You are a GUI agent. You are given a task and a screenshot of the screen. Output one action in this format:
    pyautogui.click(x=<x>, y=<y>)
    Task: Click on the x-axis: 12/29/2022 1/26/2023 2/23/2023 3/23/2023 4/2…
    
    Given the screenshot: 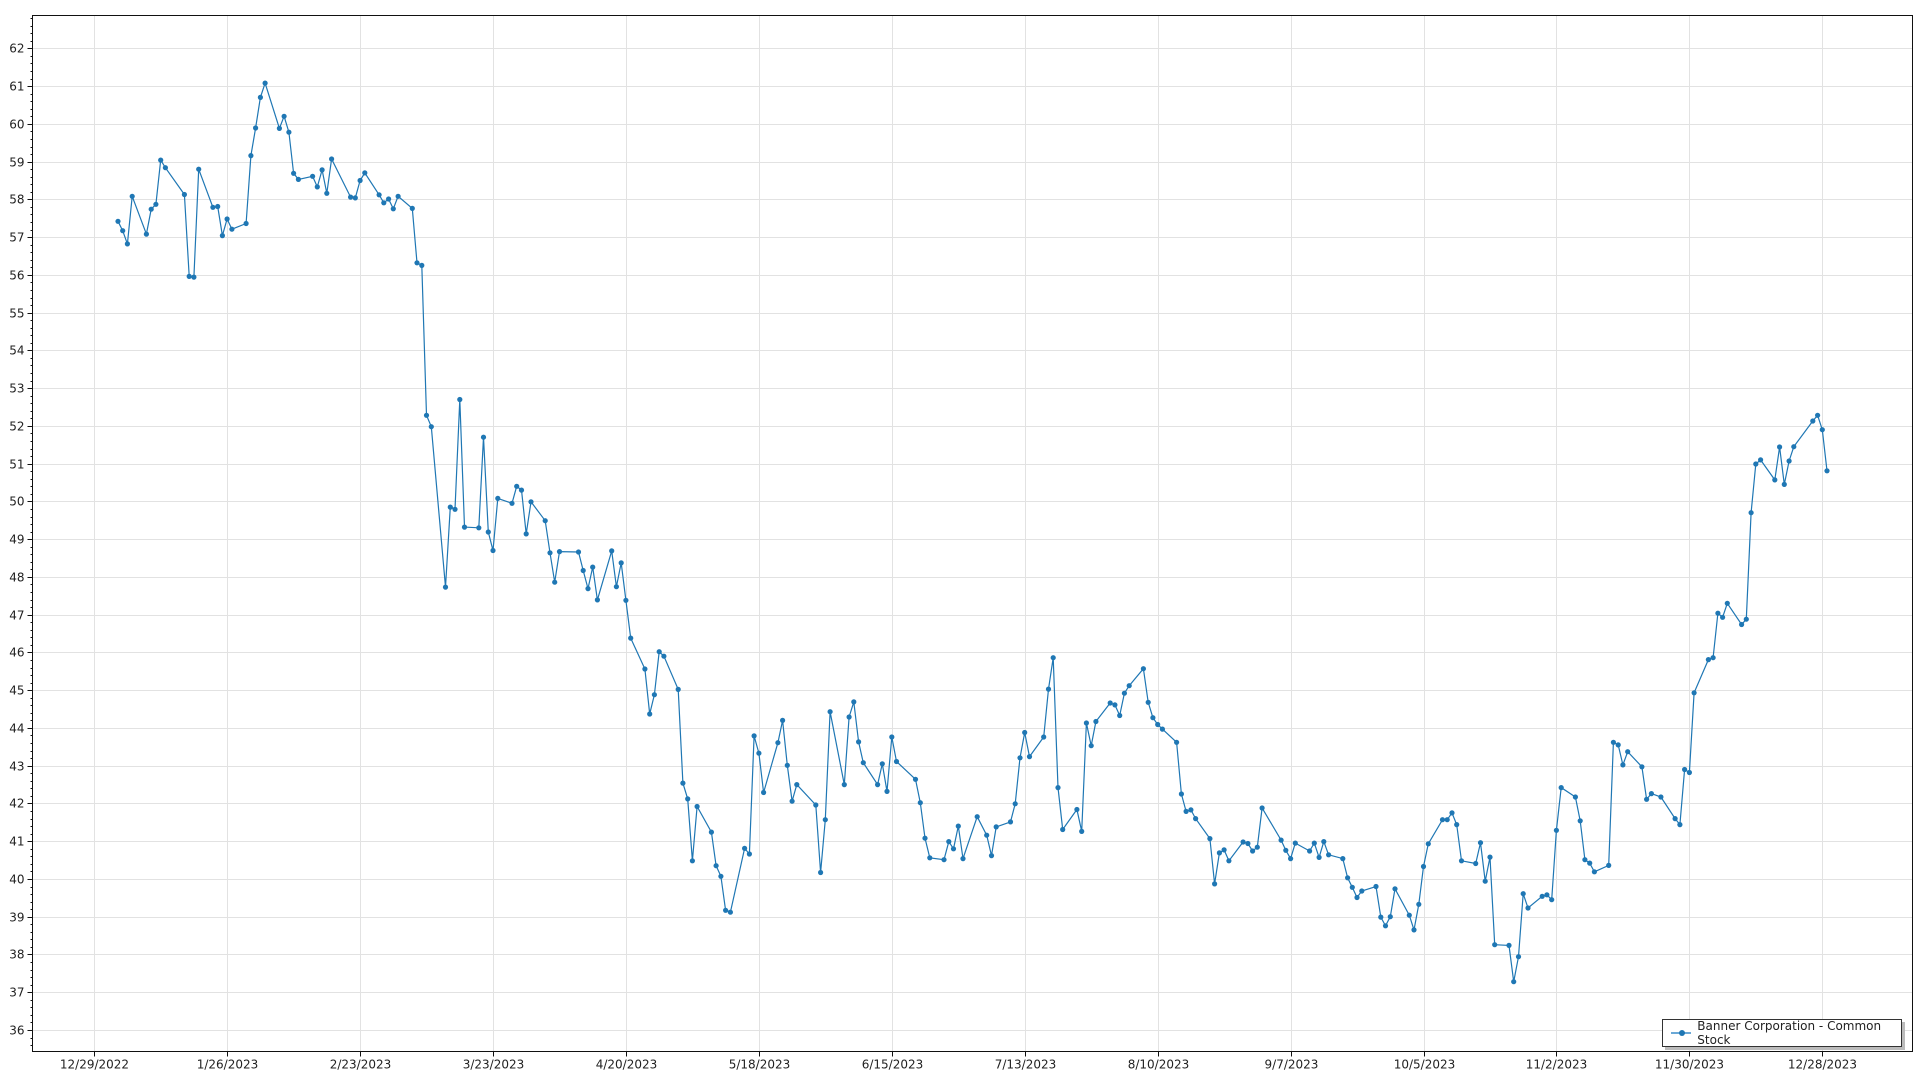 What is the action you would take?
    pyautogui.click(x=958, y=1061)
    